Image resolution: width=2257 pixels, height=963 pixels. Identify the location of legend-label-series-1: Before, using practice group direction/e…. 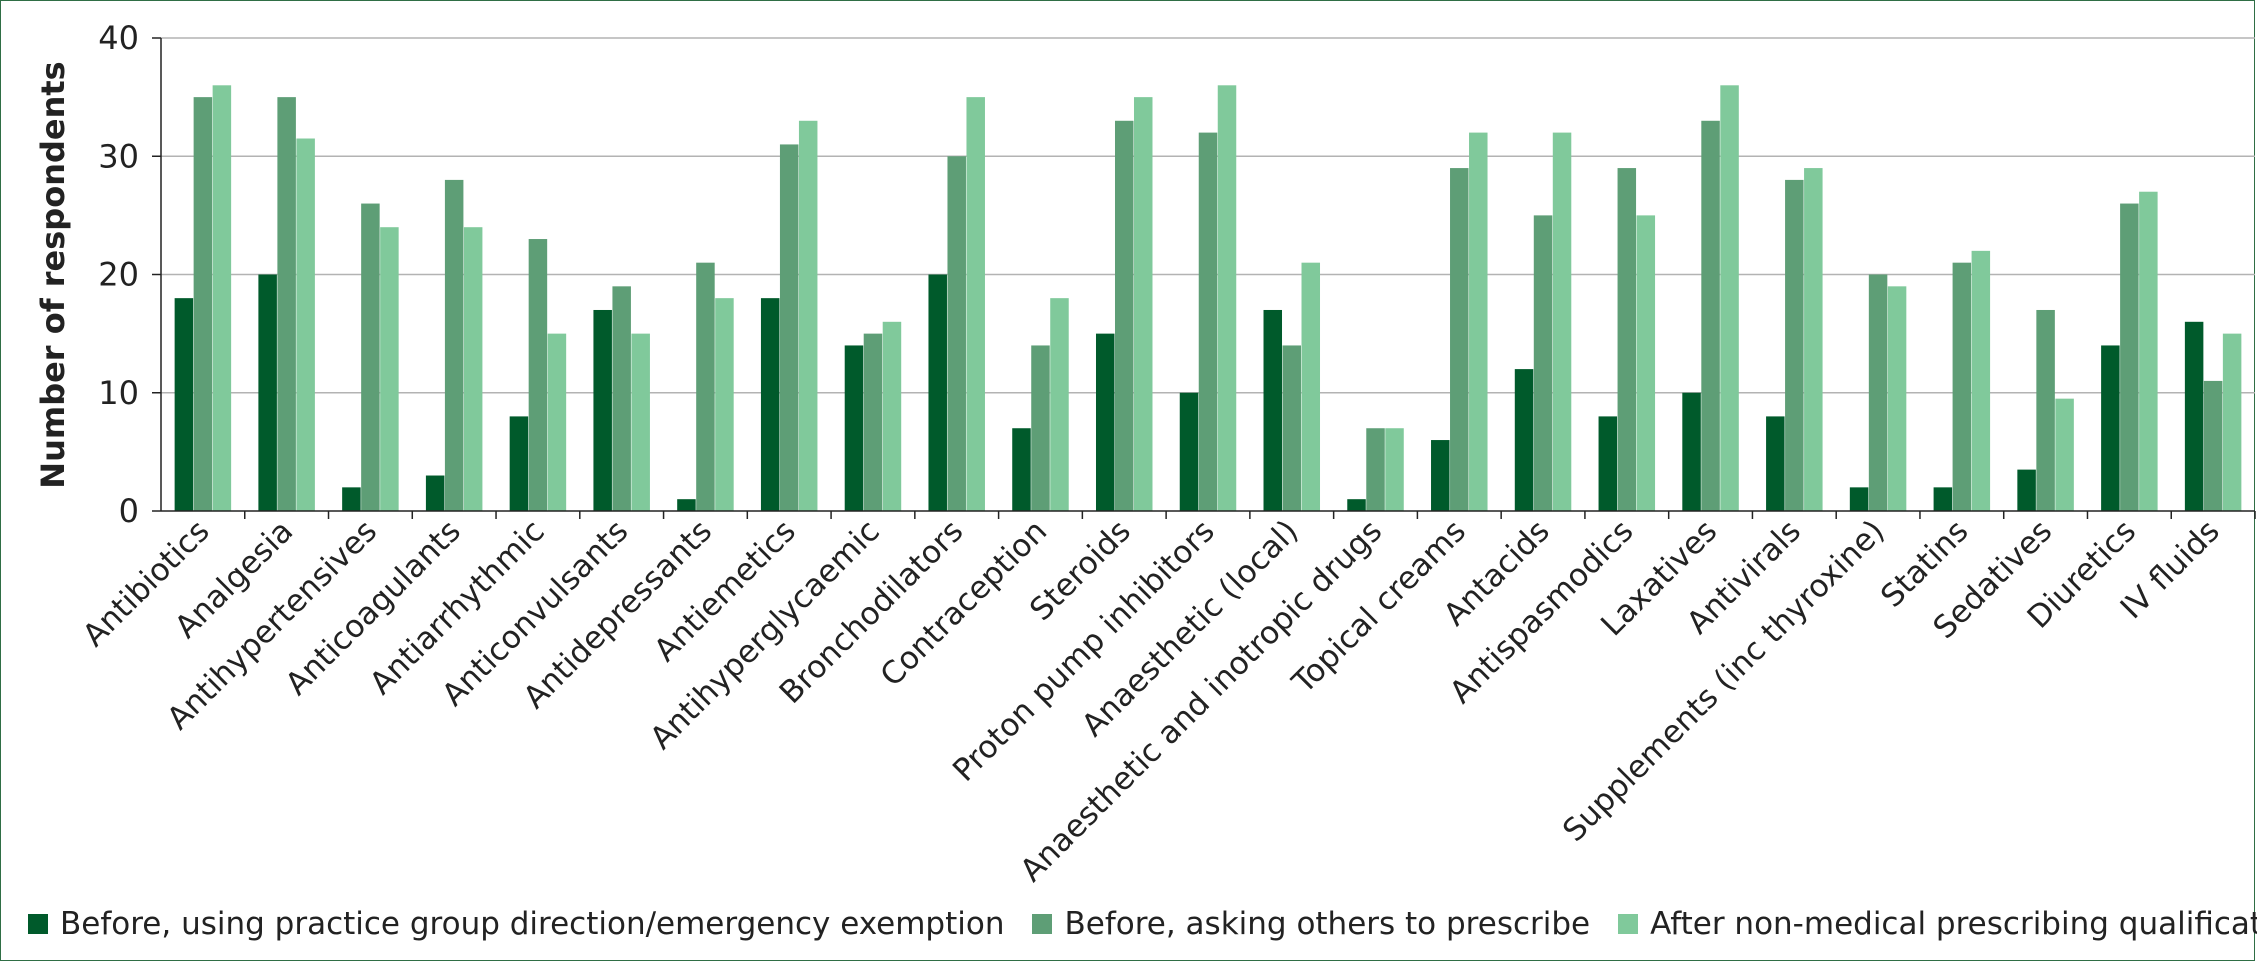
(532, 924).